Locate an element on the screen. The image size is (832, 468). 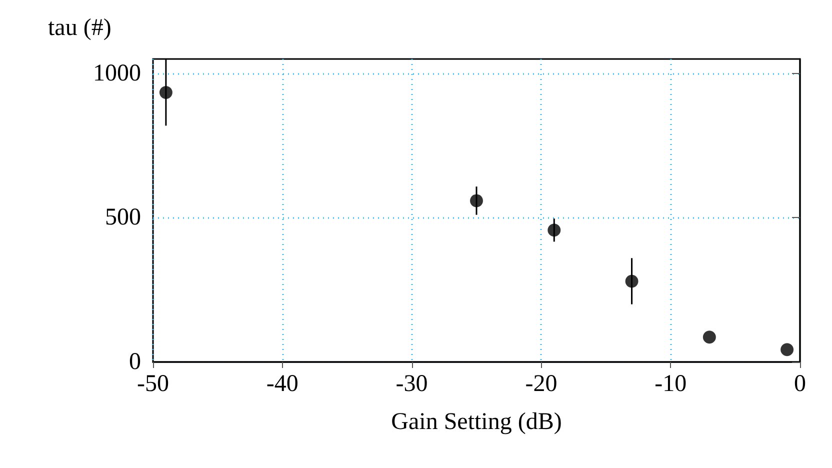
x-axis-title: Gain Setting (dB) is located at coordinates (476, 422).